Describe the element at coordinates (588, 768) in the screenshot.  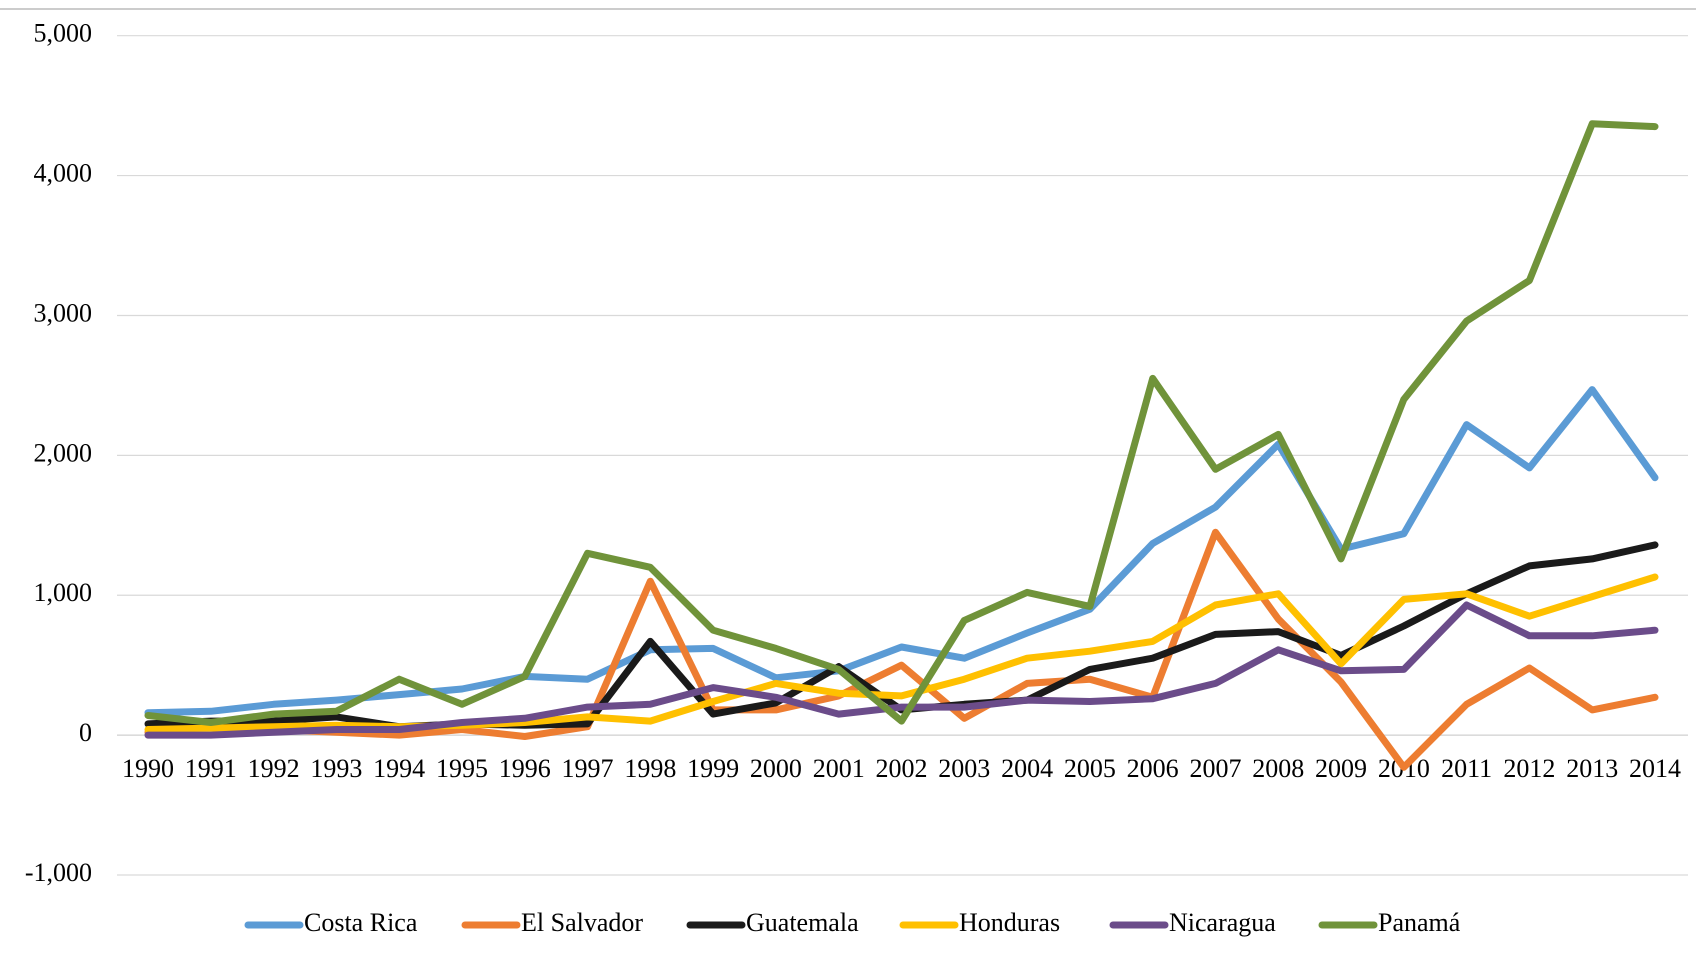
I see `x-tick-label: 1997` at that location.